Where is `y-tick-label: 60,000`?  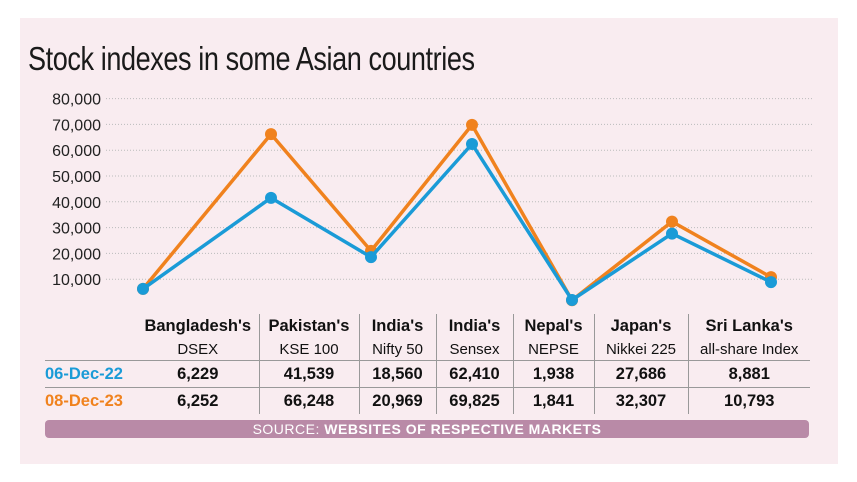
y-tick-label: 60,000 is located at coordinates (76, 151).